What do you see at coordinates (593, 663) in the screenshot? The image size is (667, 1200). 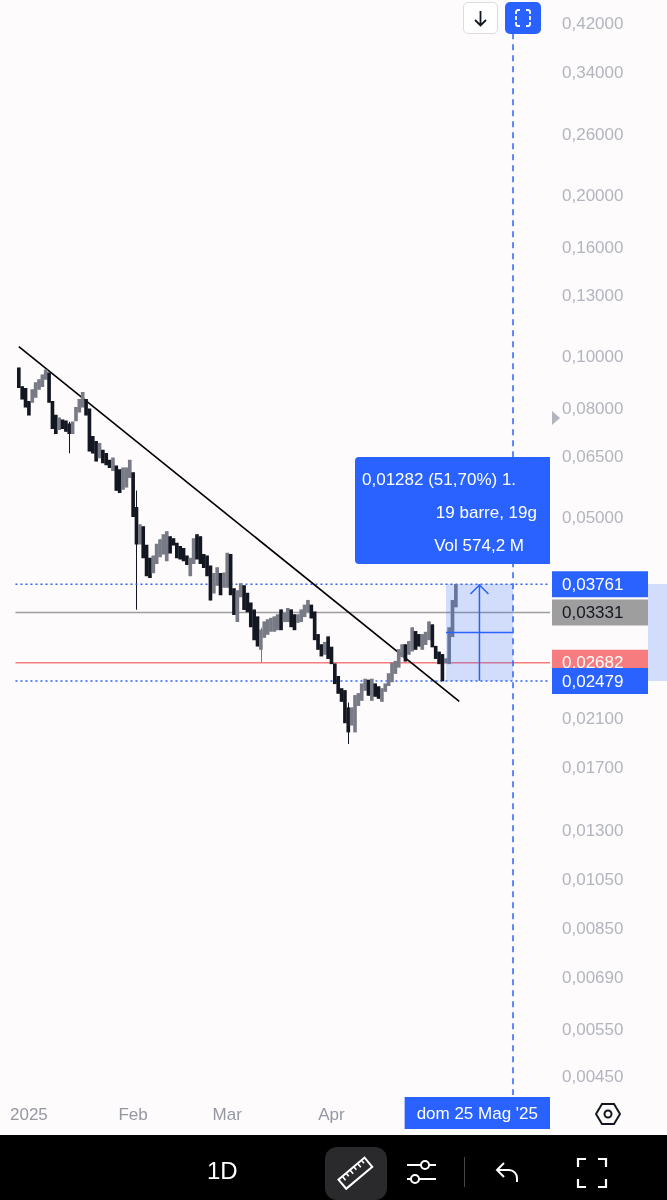 I see `ref-line-label: 0,02682` at bounding box center [593, 663].